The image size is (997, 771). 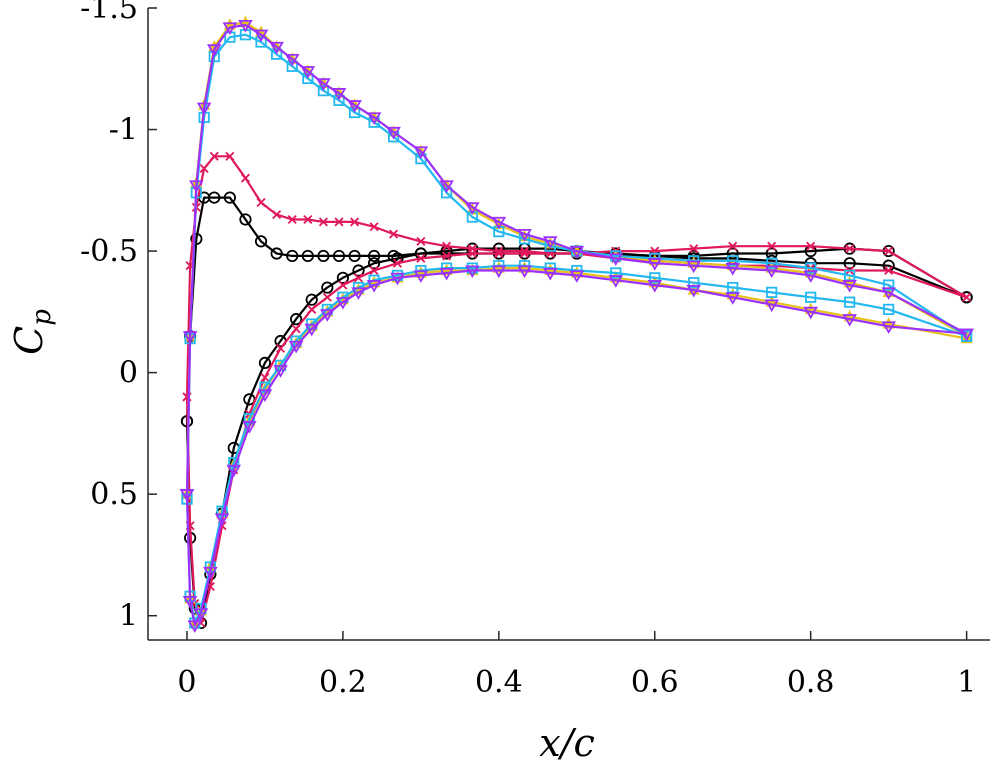 I want to click on x-tick-label: 0.4, so click(x=499, y=682).